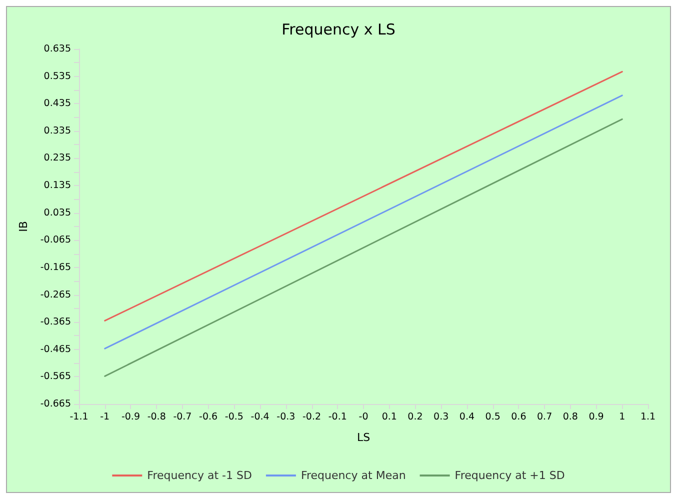 This screenshot has height=499, width=679. What do you see at coordinates (130, 417) in the screenshot?
I see `x-tick-label: -0.9` at bounding box center [130, 417].